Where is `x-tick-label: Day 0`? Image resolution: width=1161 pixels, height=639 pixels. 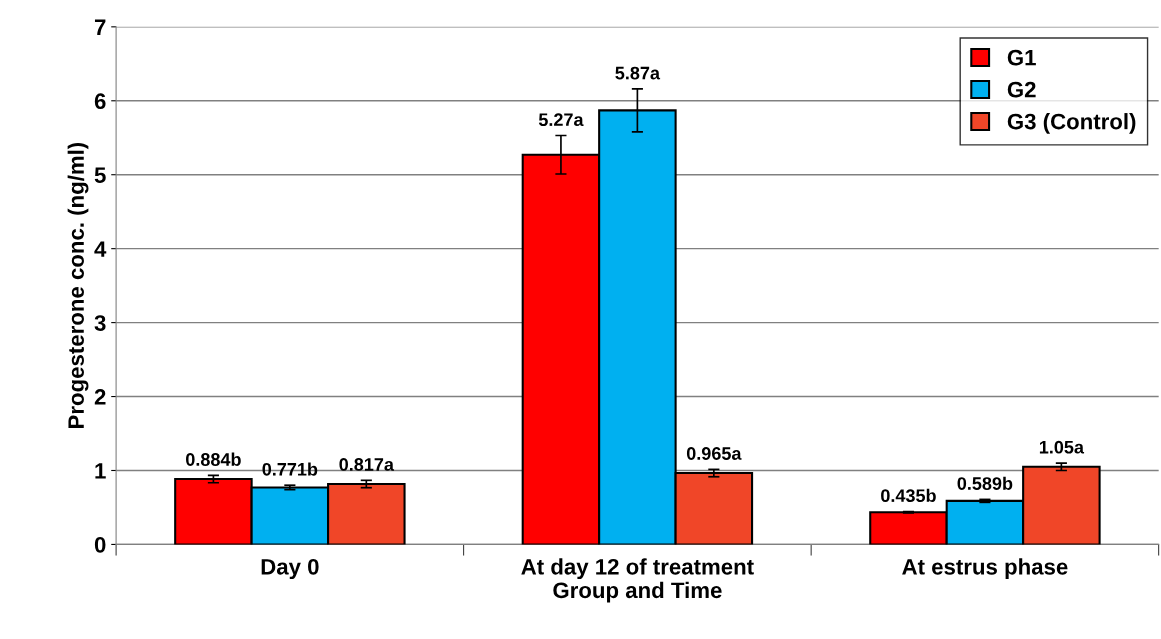
x-tick-label: Day 0 is located at coordinates (290, 569).